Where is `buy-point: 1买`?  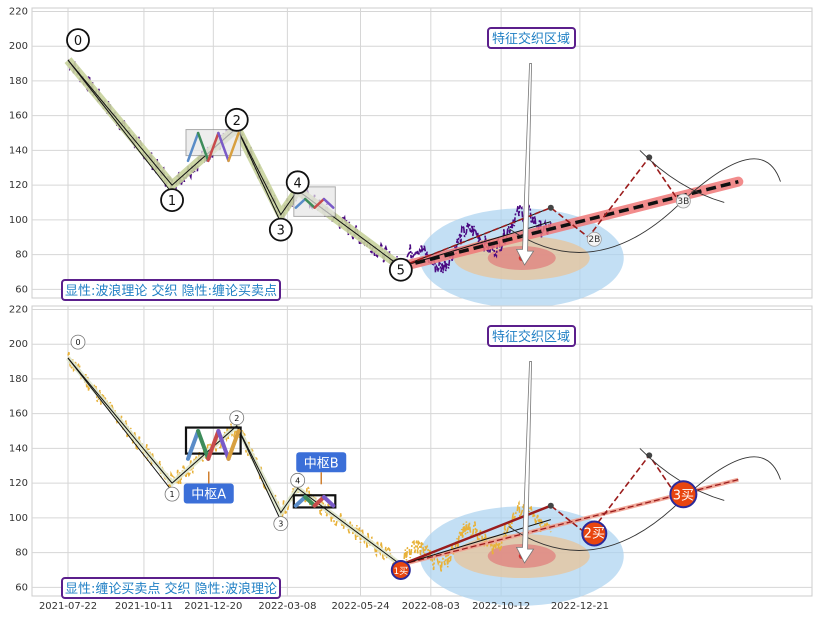
buy-point: 1买 is located at coordinates (400, 569).